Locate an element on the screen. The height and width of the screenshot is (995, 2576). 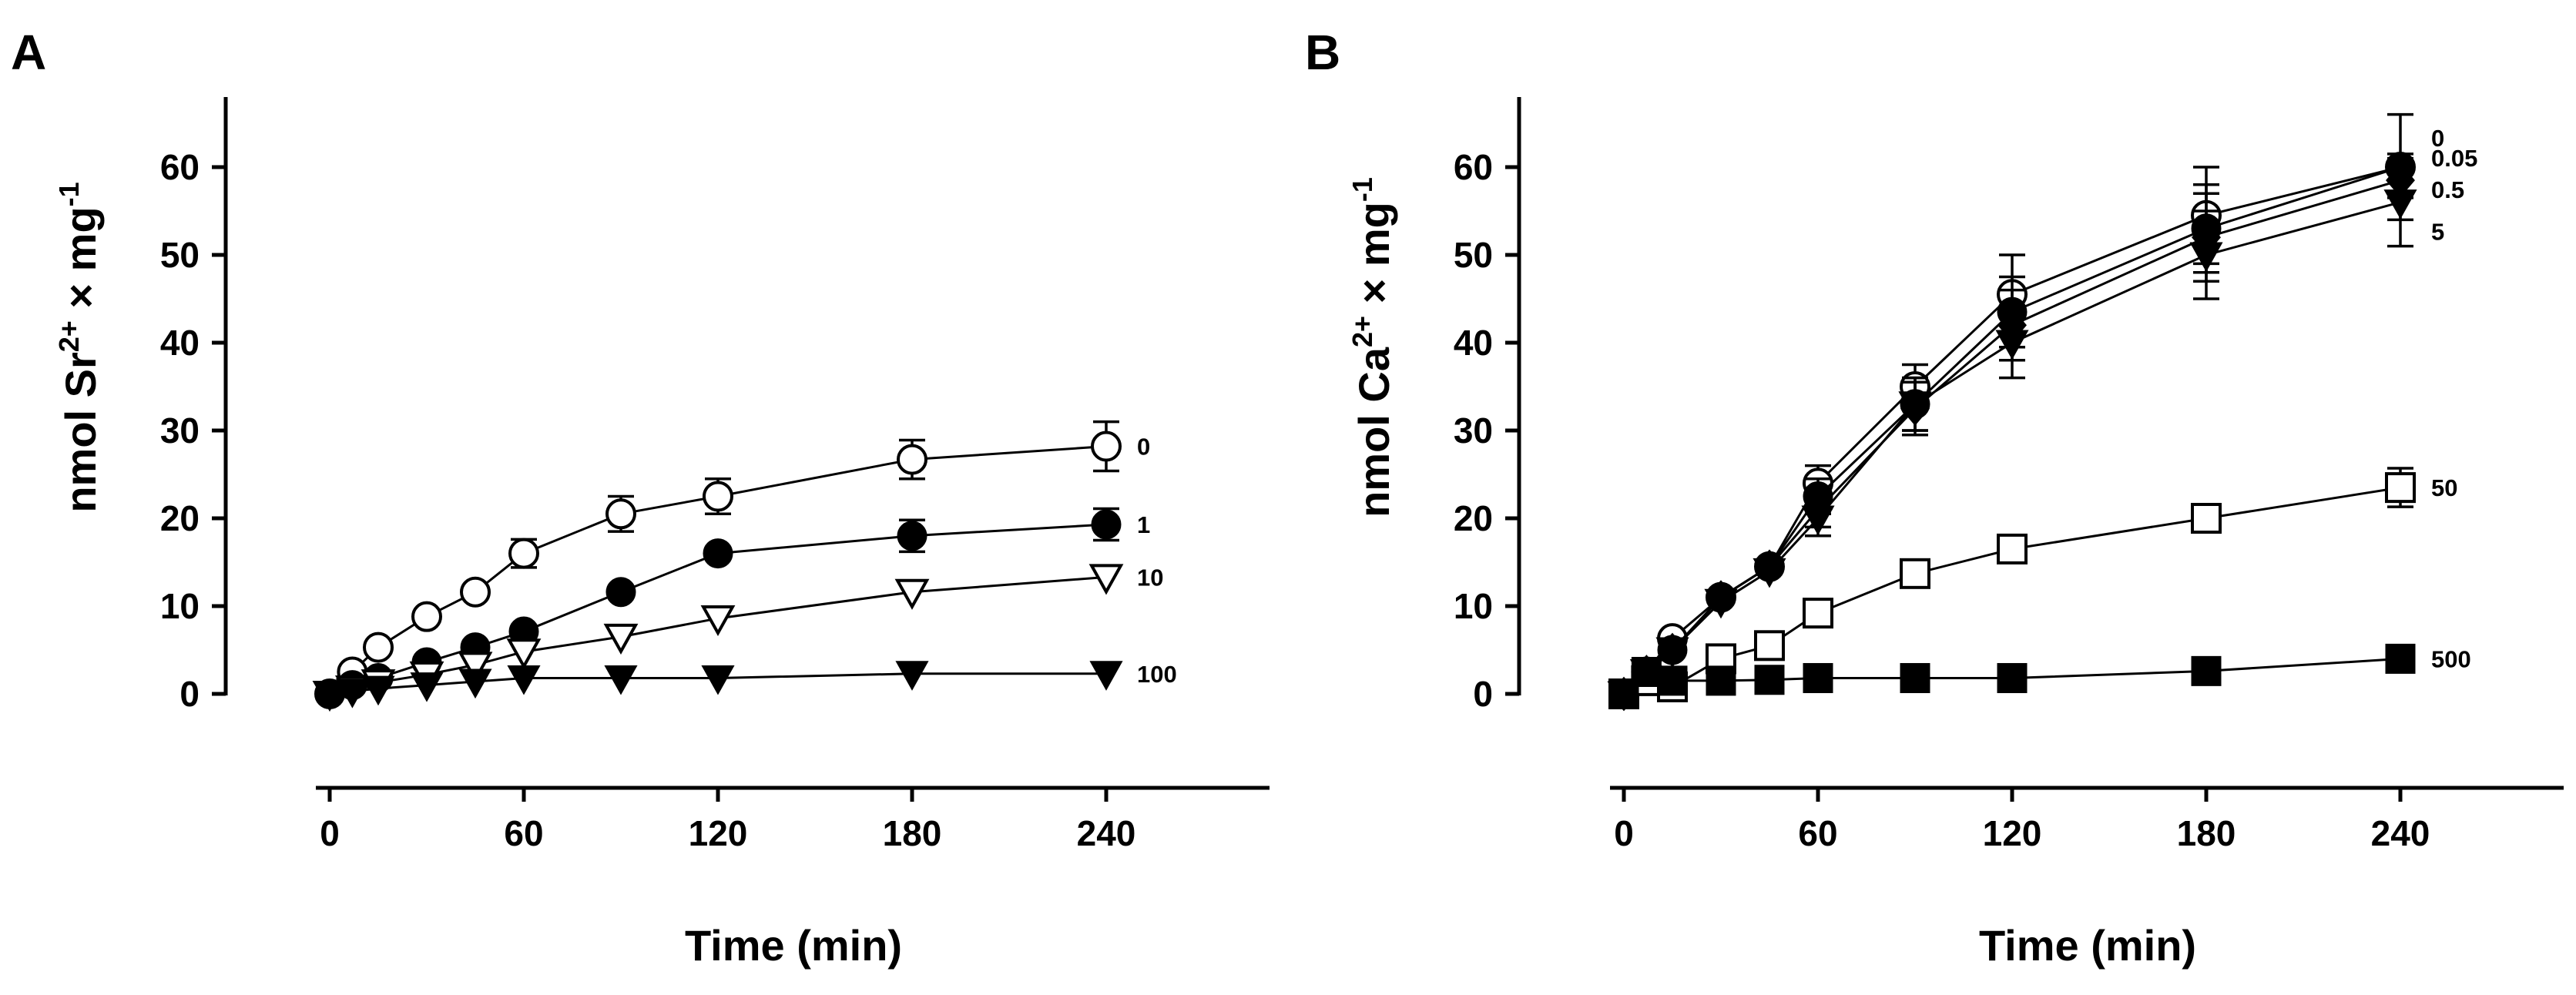
panel-letter: B is located at coordinates (1322, 52).